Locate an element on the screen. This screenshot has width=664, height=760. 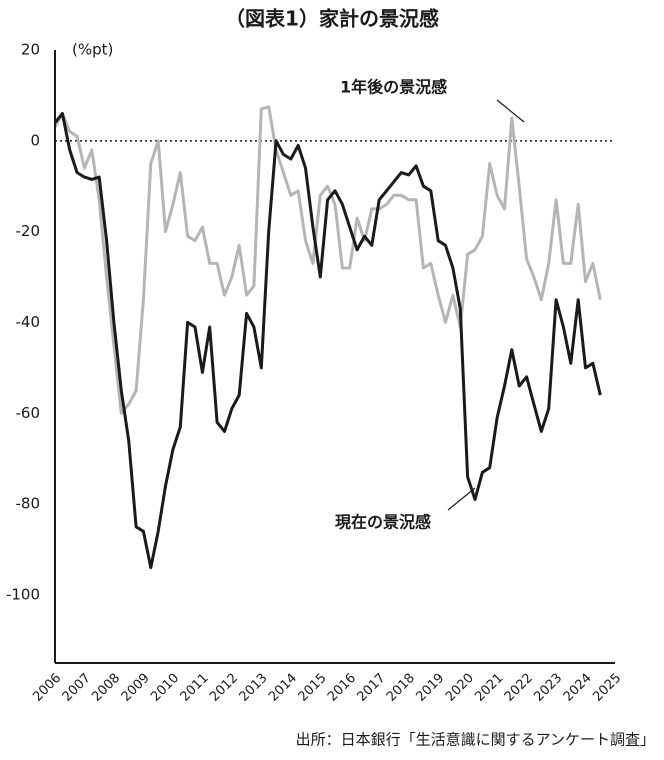
x-tick-label: 2021 is located at coordinates (489, 688).